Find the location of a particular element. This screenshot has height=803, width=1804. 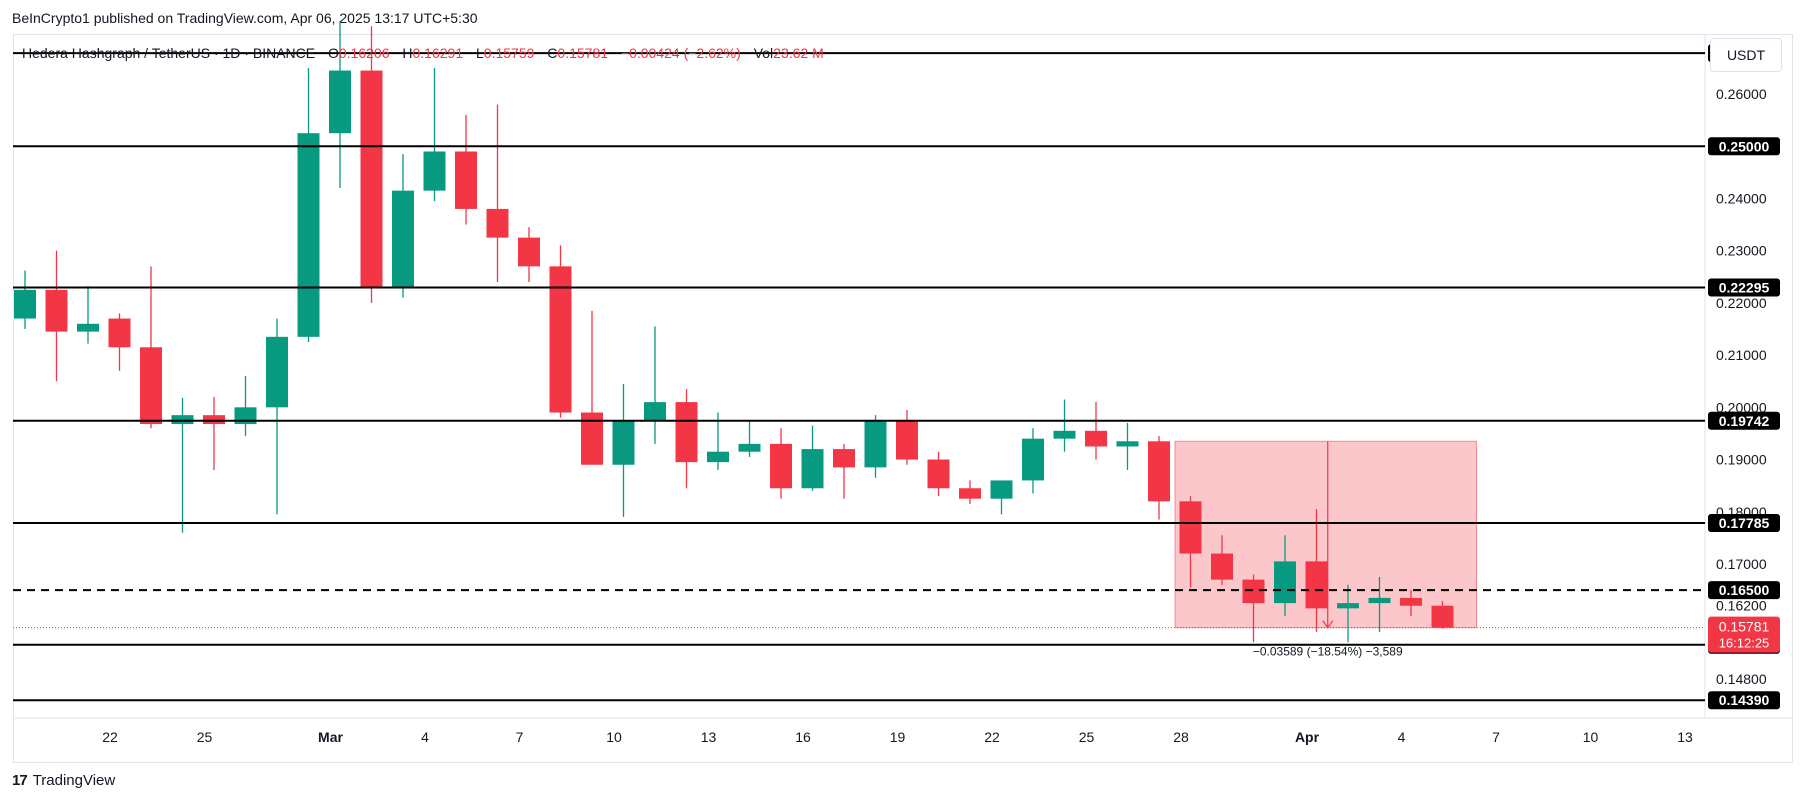

currency-button: USDT is located at coordinates (1746, 55).